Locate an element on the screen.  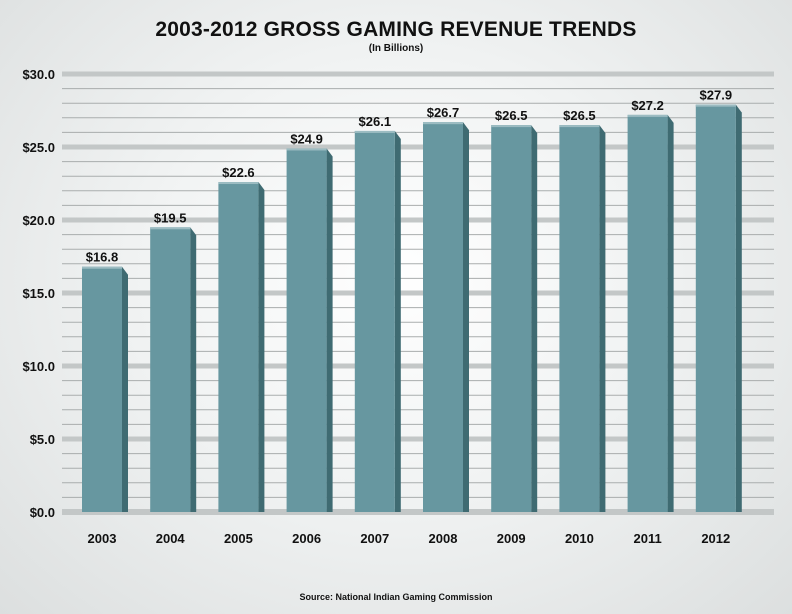
x-tick-label: 2011 is located at coordinates (647, 538).